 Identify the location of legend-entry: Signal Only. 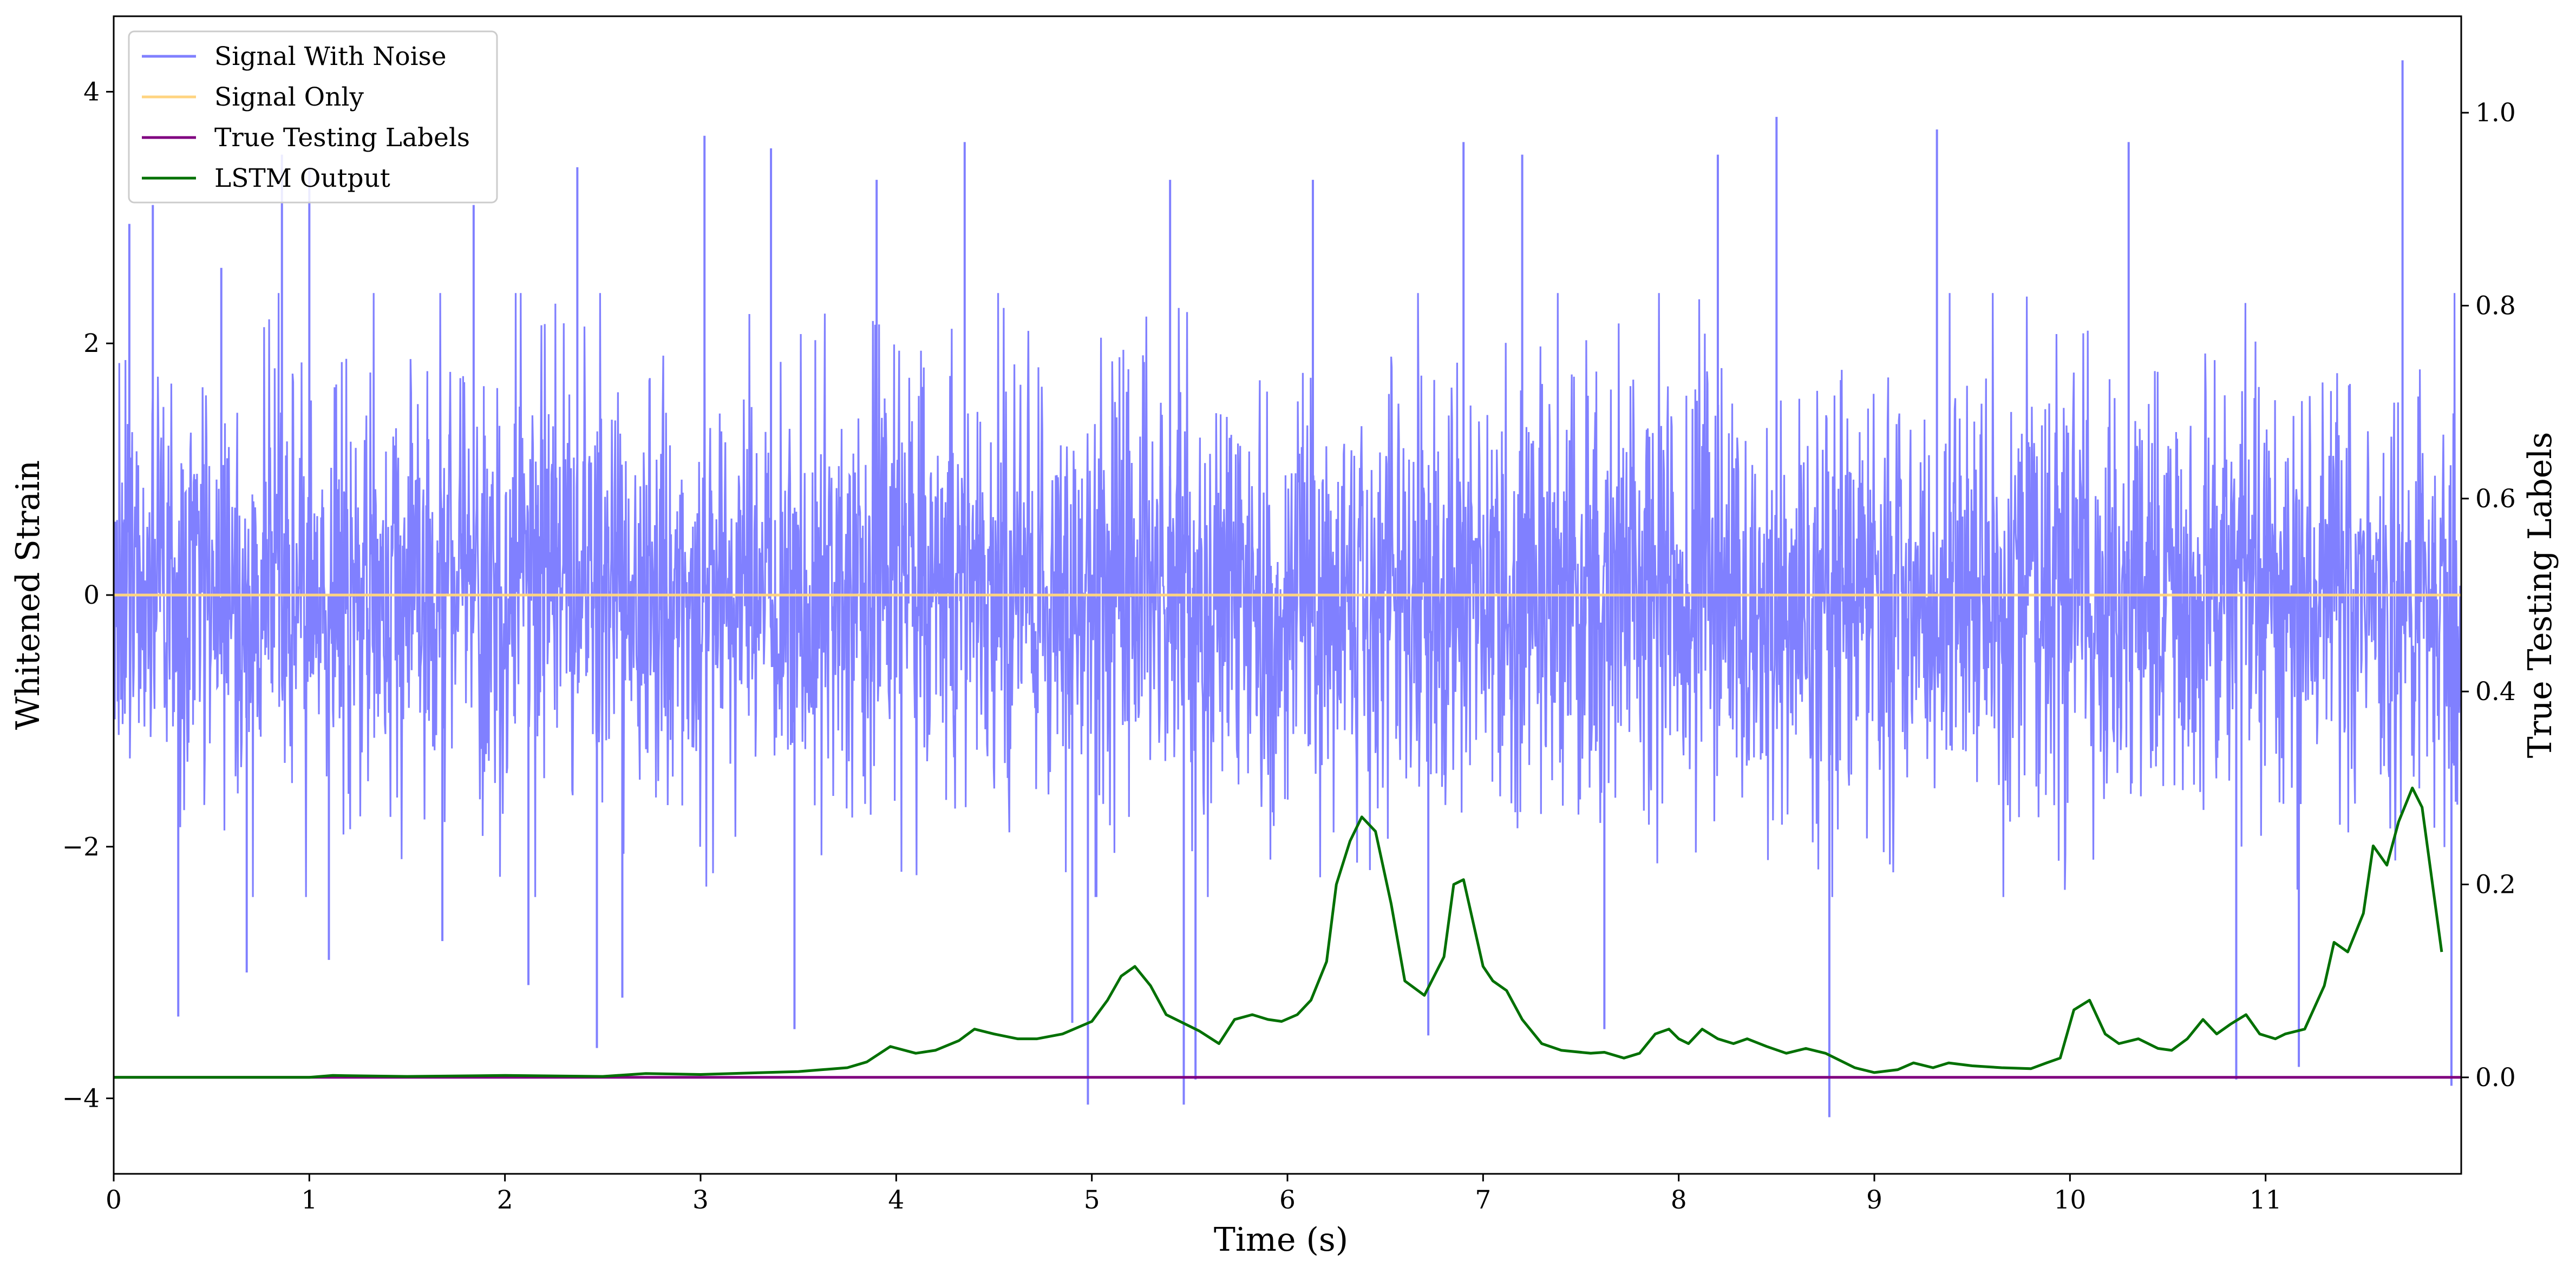
(253, 97).